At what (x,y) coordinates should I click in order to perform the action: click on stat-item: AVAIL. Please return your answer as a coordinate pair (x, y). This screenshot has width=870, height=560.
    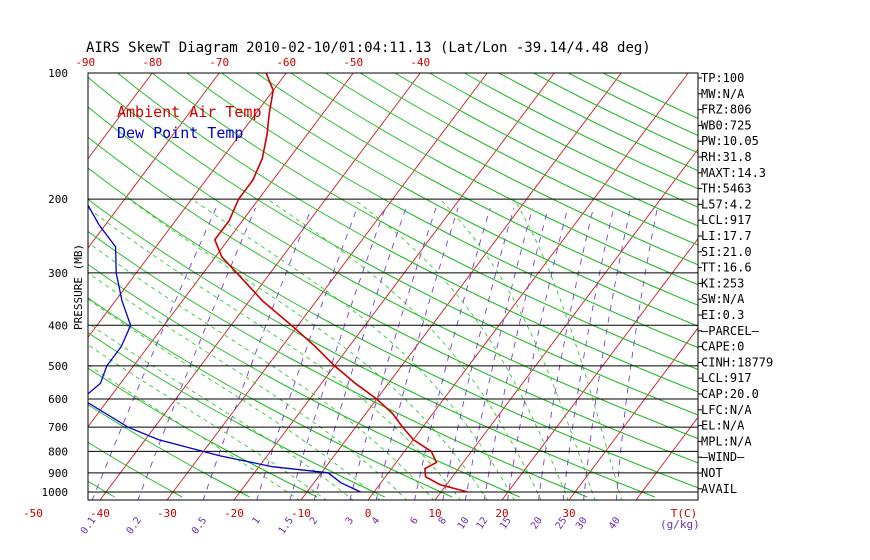
    Looking at the image, I should click on (719, 489).